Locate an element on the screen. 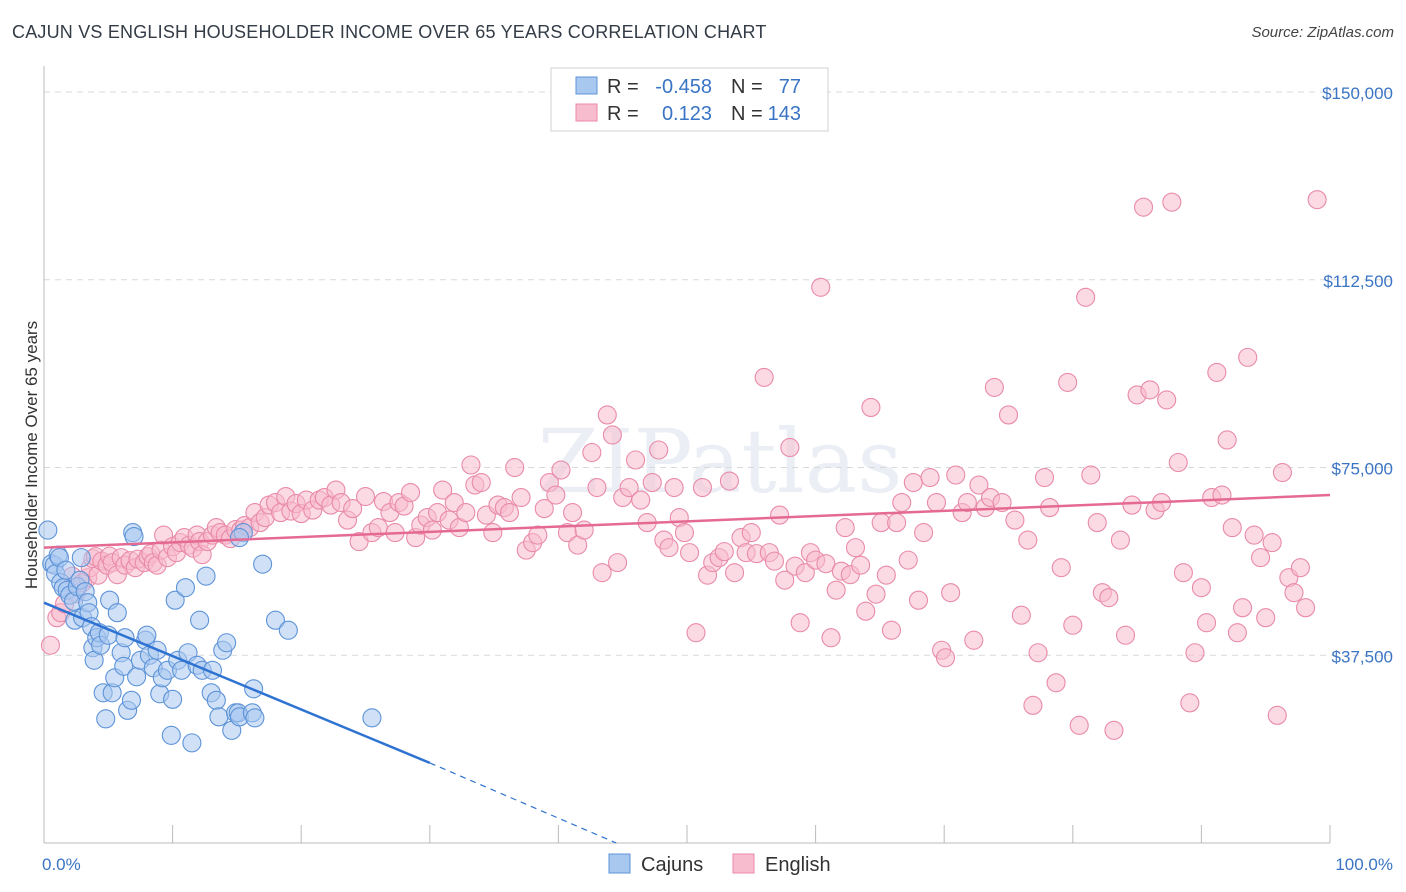 The height and width of the screenshot is (892, 1406). y-tick-label: $150,000 is located at coordinates (1357, 93).